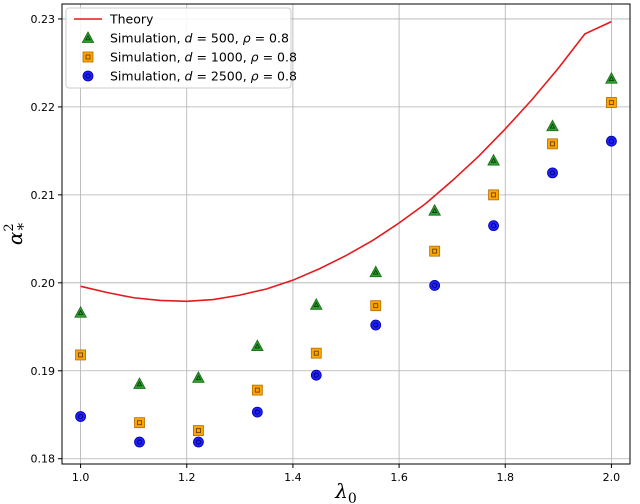 The width and height of the screenshot is (640, 504). What do you see at coordinates (131, 19) in the screenshot?
I see `legend-label-theory: Theory` at bounding box center [131, 19].